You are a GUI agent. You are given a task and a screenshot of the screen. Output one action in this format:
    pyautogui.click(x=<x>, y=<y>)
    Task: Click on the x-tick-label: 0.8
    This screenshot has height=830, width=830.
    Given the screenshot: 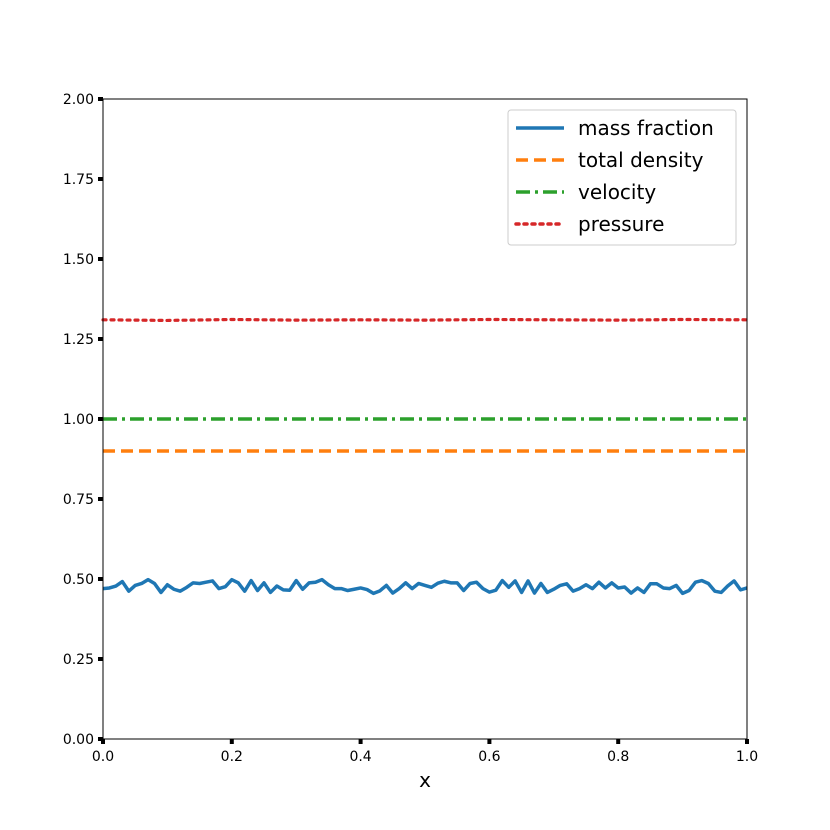 What is the action you would take?
    pyautogui.click(x=618, y=757)
    